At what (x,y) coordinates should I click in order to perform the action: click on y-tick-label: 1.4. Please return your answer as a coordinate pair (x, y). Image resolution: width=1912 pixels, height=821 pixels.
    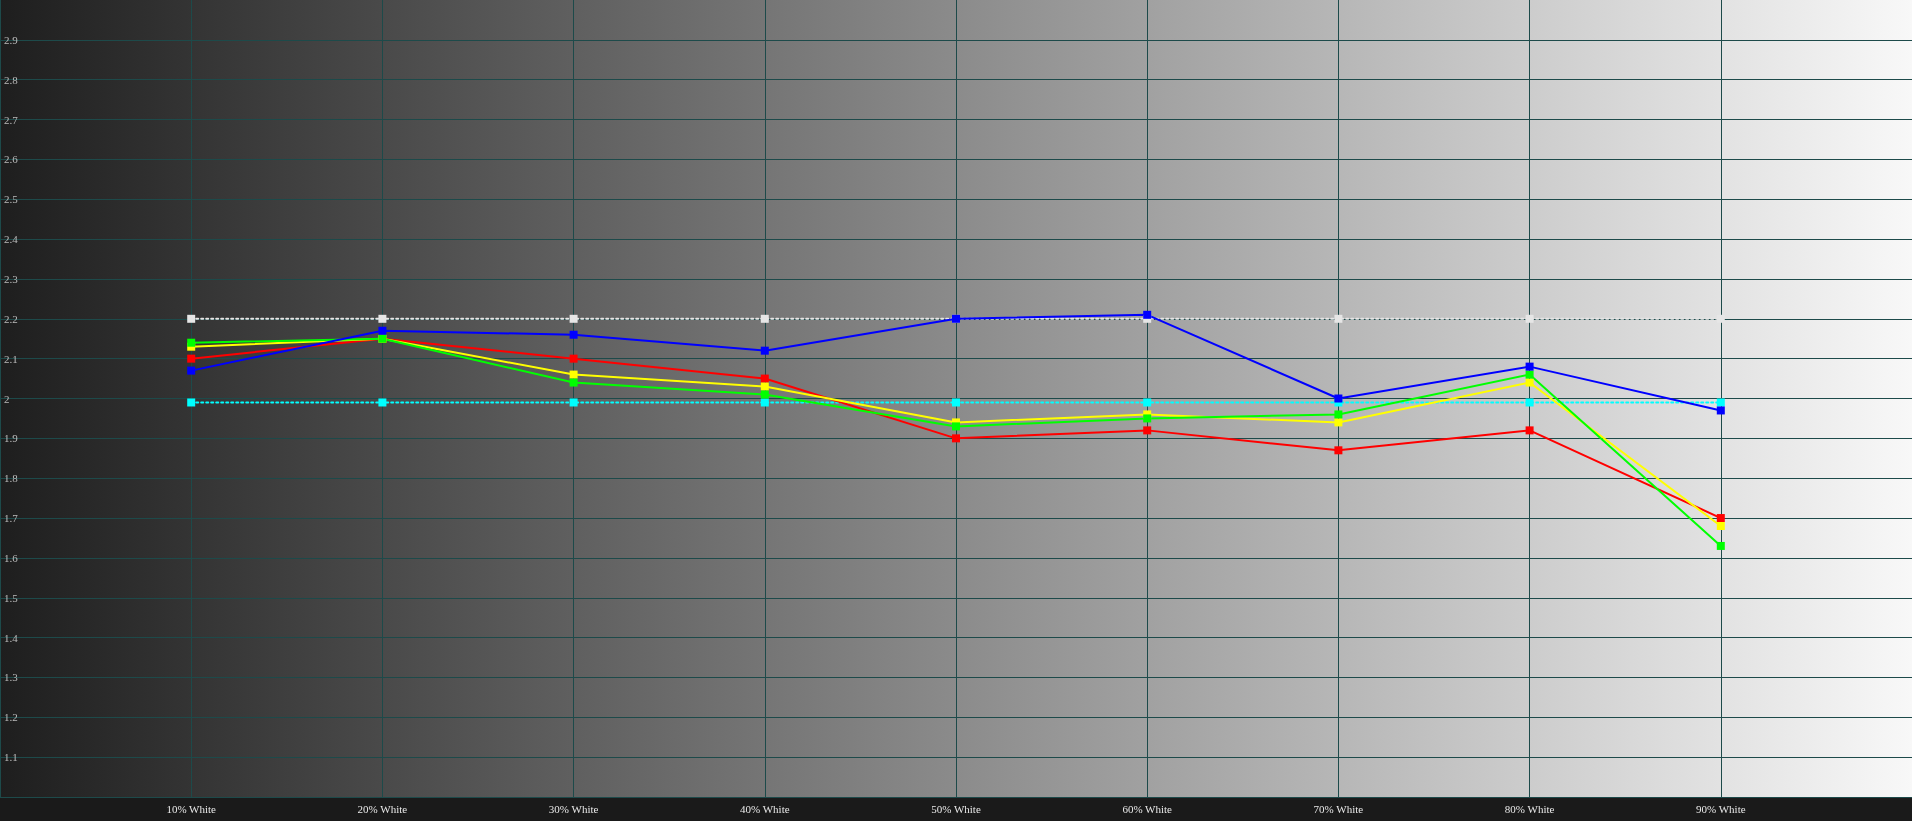
    Looking at the image, I should click on (11, 637).